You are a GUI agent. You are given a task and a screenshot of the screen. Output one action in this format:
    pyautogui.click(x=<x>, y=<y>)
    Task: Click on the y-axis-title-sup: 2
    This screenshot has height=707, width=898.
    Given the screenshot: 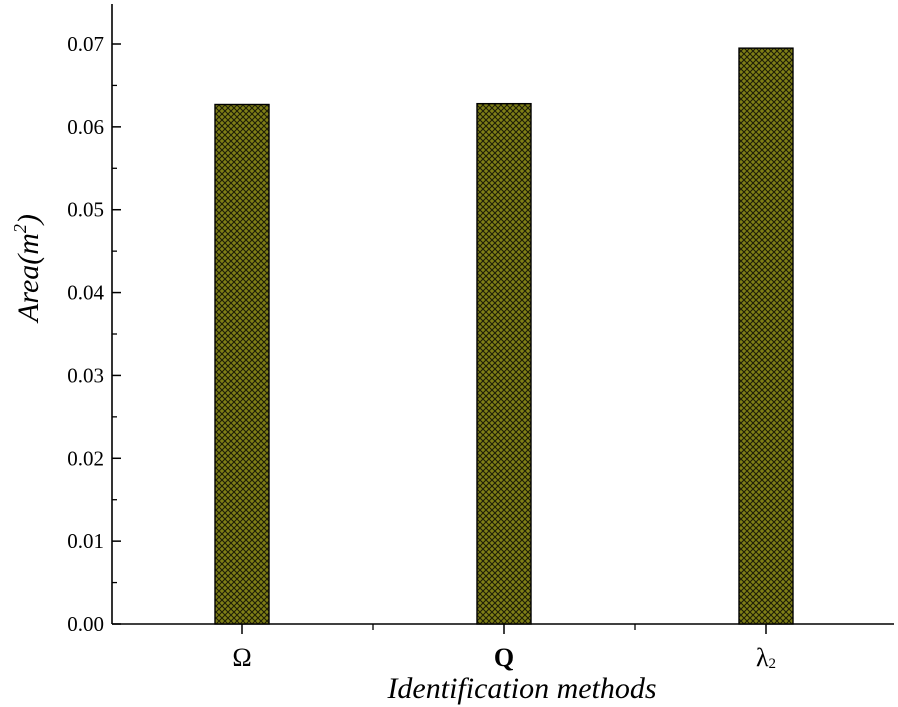 What is the action you would take?
    pyautogui.click(x=20, y=228)
    